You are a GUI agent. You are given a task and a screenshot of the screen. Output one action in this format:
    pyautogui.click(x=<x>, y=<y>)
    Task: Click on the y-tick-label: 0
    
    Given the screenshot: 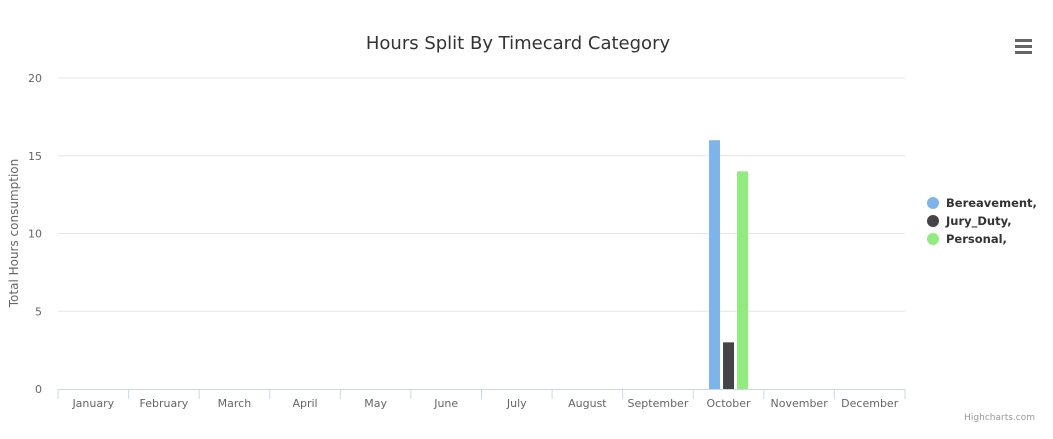 What is the action you would take?
    pyautogui.click(x=38, y=389)
    